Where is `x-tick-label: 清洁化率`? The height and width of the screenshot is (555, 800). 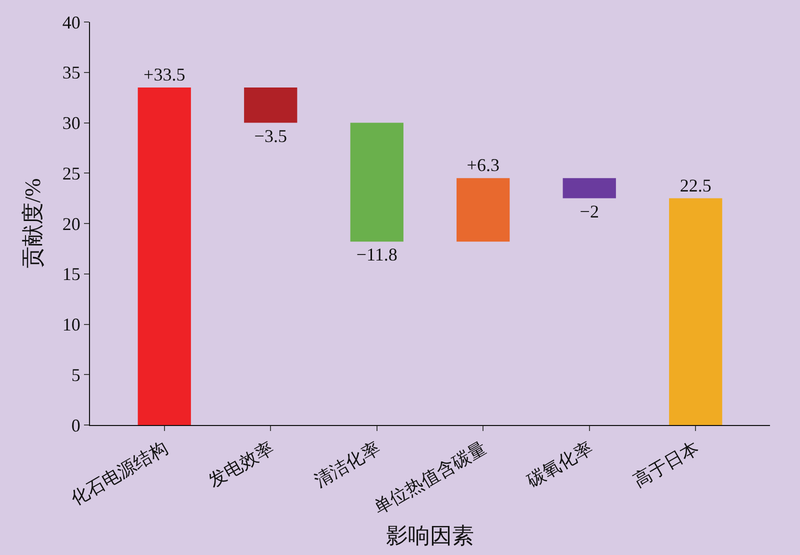 x-tick-label: 清洁化率 is located at coordinates (347, 464).